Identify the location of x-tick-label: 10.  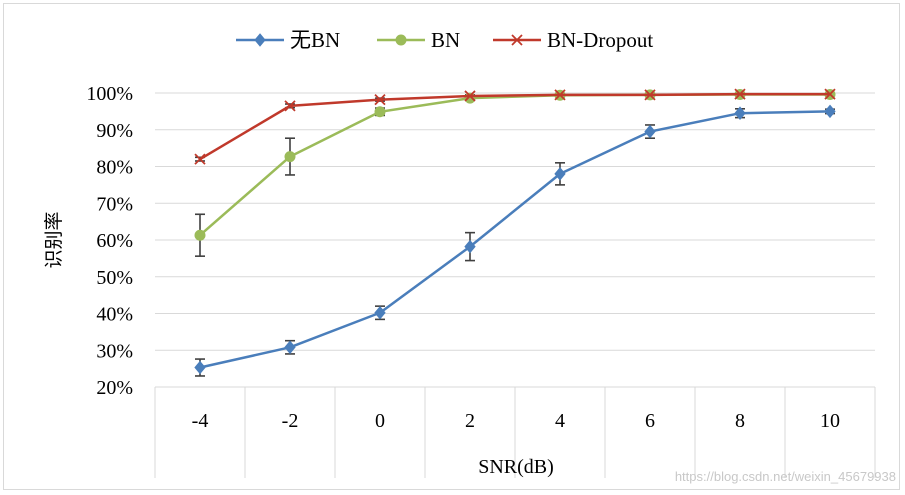
(830, 421).